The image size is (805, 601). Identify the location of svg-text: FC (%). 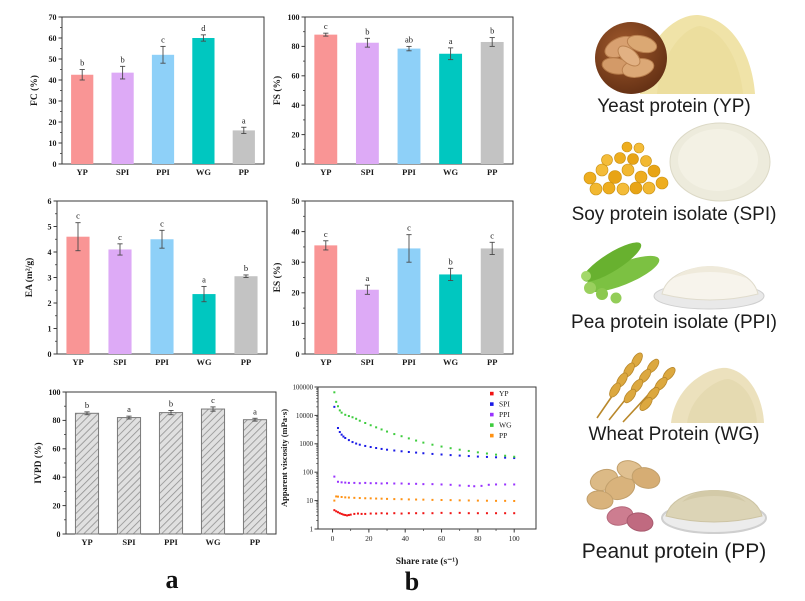
(34, 90).